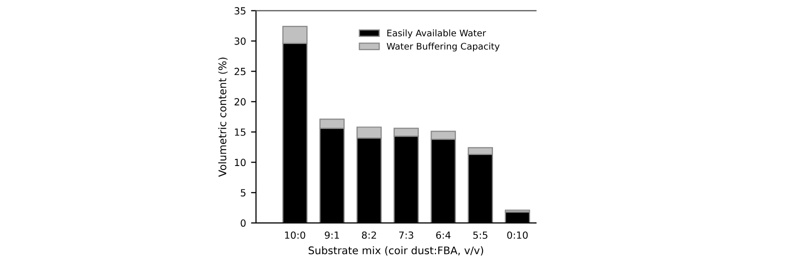  I want to click on x-tick-label: 8:2, so click(369, 235).